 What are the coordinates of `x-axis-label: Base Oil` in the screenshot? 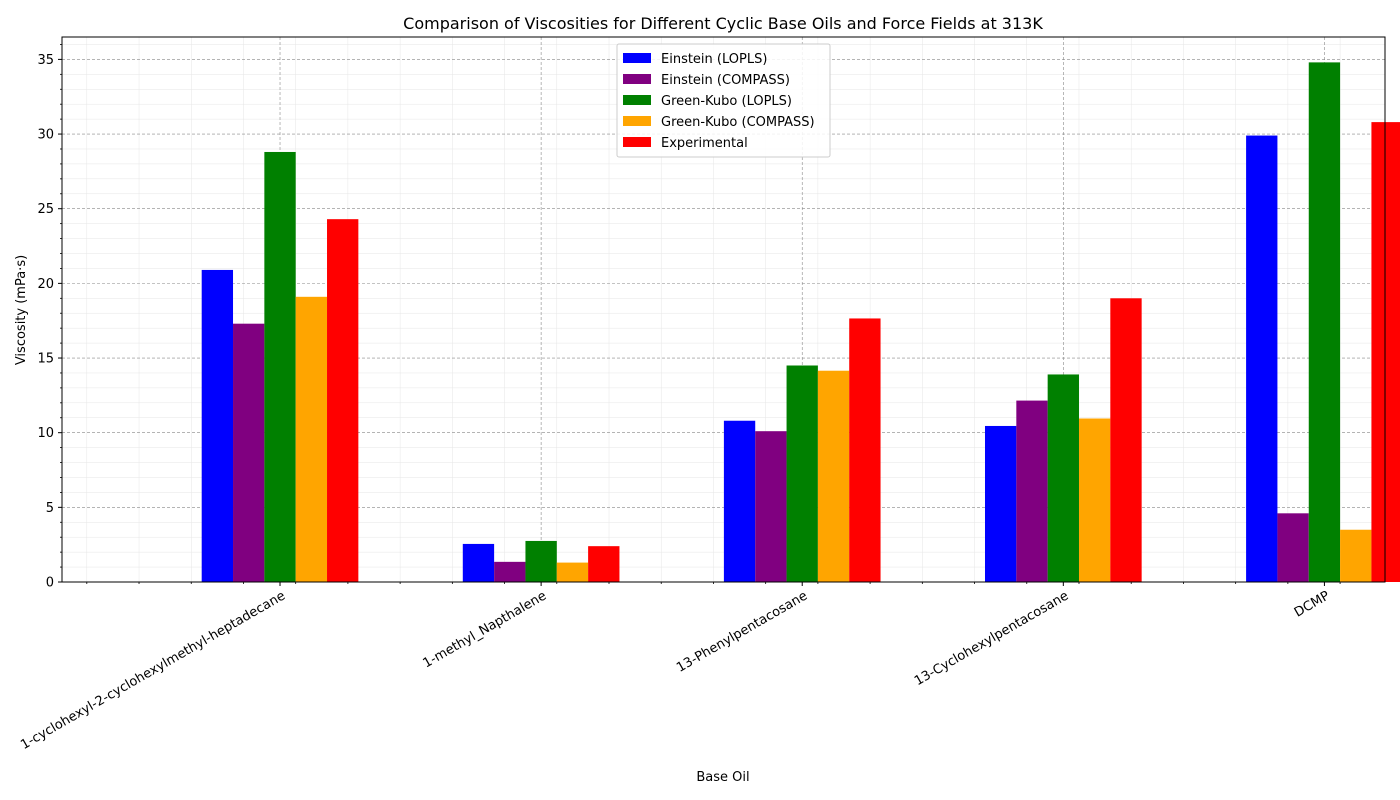 It's located at (722, 777).